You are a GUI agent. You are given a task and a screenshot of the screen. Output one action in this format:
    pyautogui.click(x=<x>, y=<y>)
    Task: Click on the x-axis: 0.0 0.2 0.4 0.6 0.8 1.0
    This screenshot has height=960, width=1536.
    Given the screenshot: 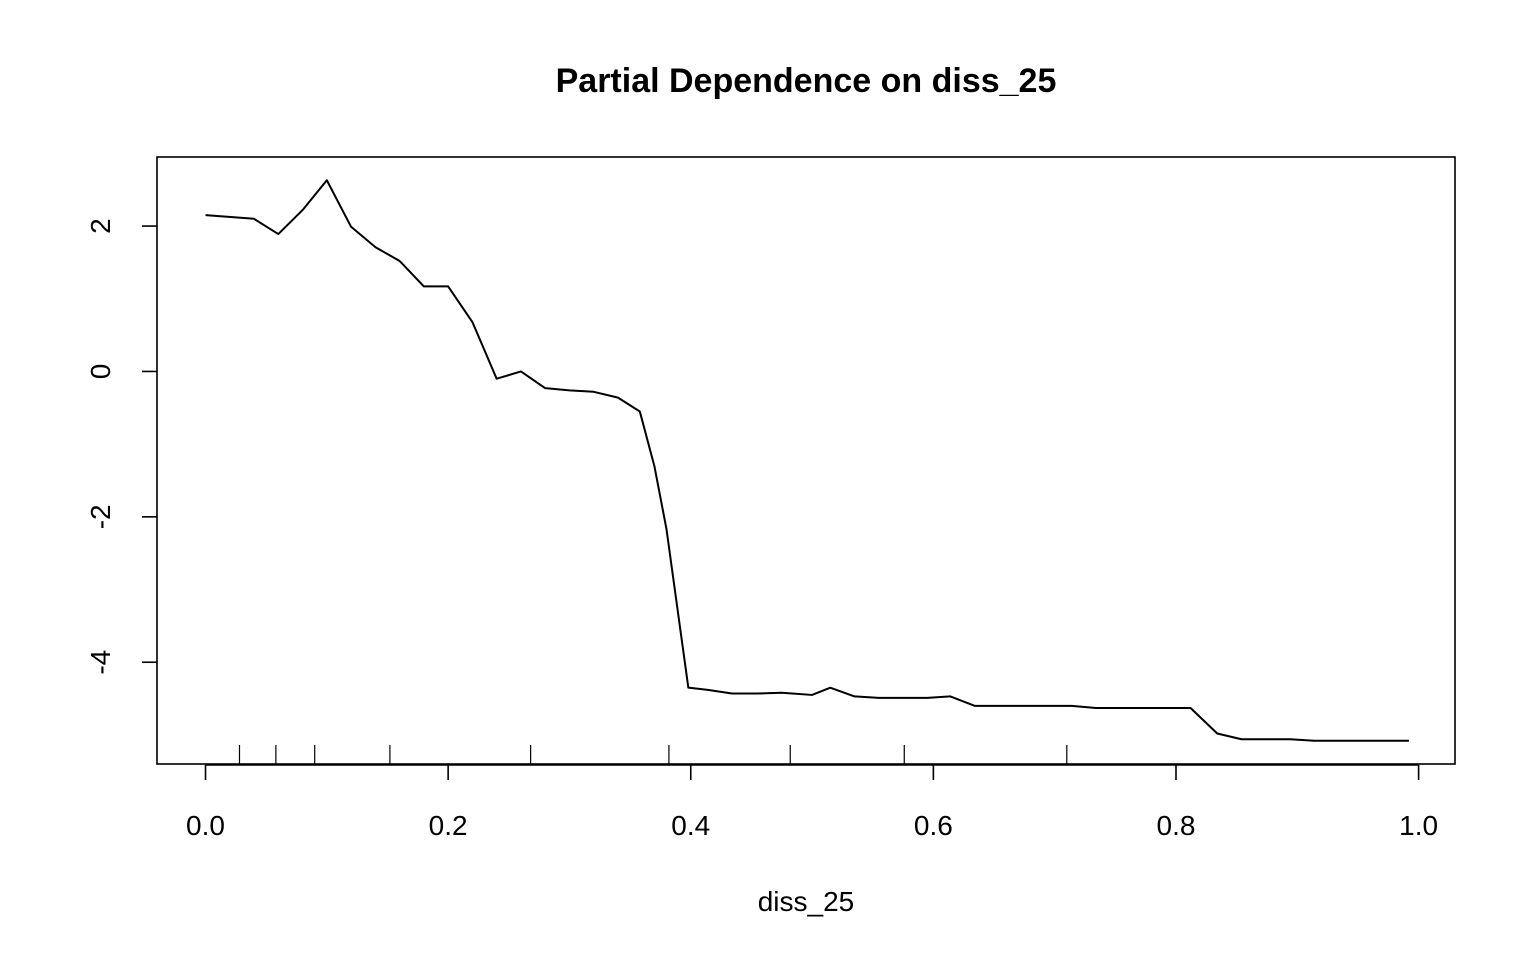 What is the action you would take?
    pyautogui.click(x=812, y=802)
    